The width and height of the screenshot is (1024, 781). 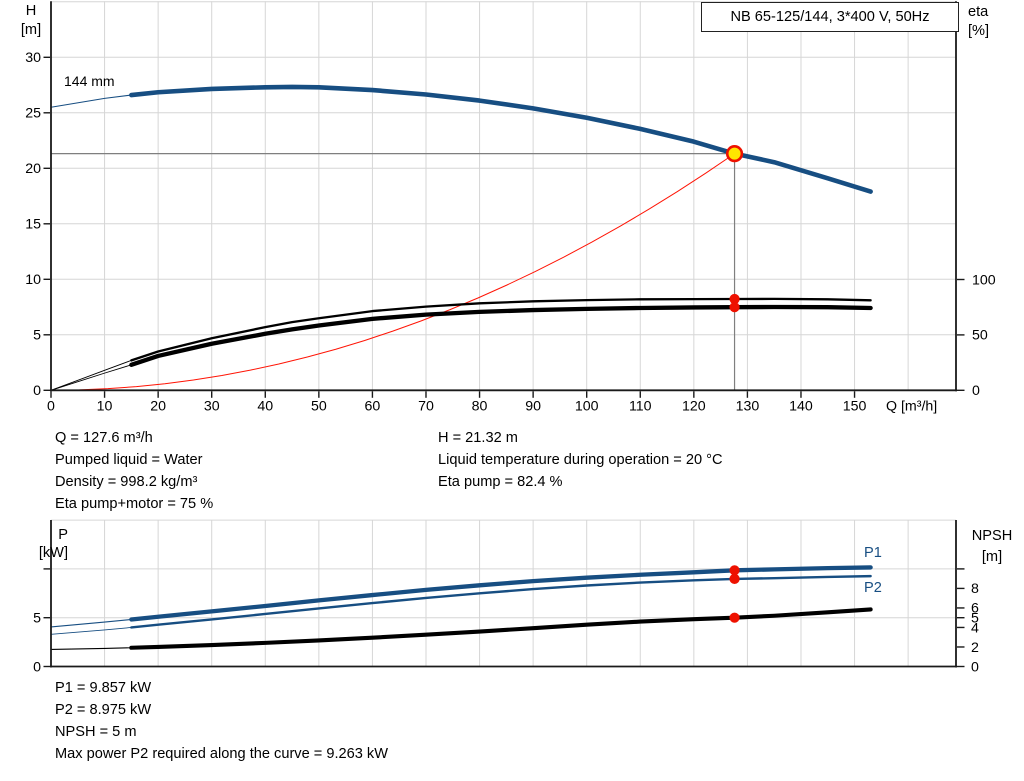 I want to click on h-axis-unit: [m], so click(x=31, y=30).